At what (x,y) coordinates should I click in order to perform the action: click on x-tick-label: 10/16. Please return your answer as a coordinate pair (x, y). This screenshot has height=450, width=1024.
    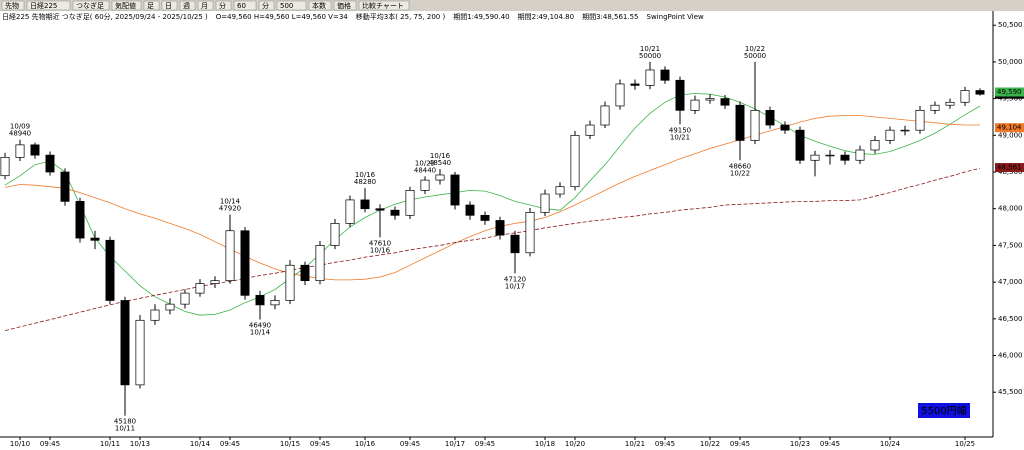
    Looking at the image, I should click on (365, 444).